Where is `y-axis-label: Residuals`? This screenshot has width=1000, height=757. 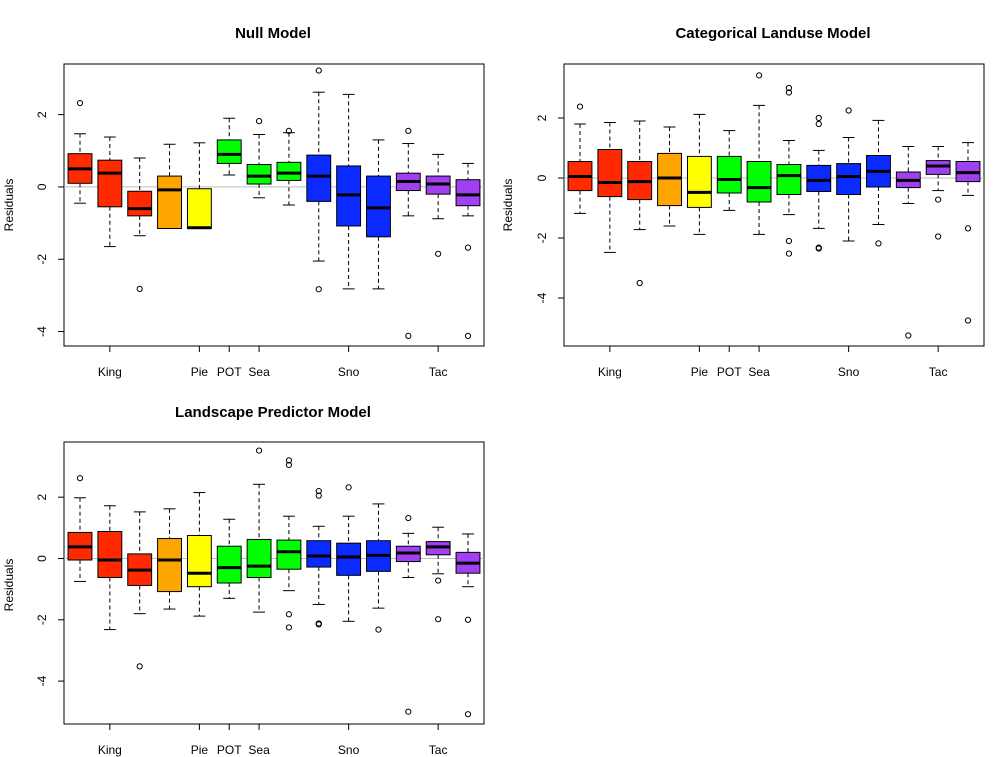 y-axis-label: Residuals is located at coordinates (508, 205).